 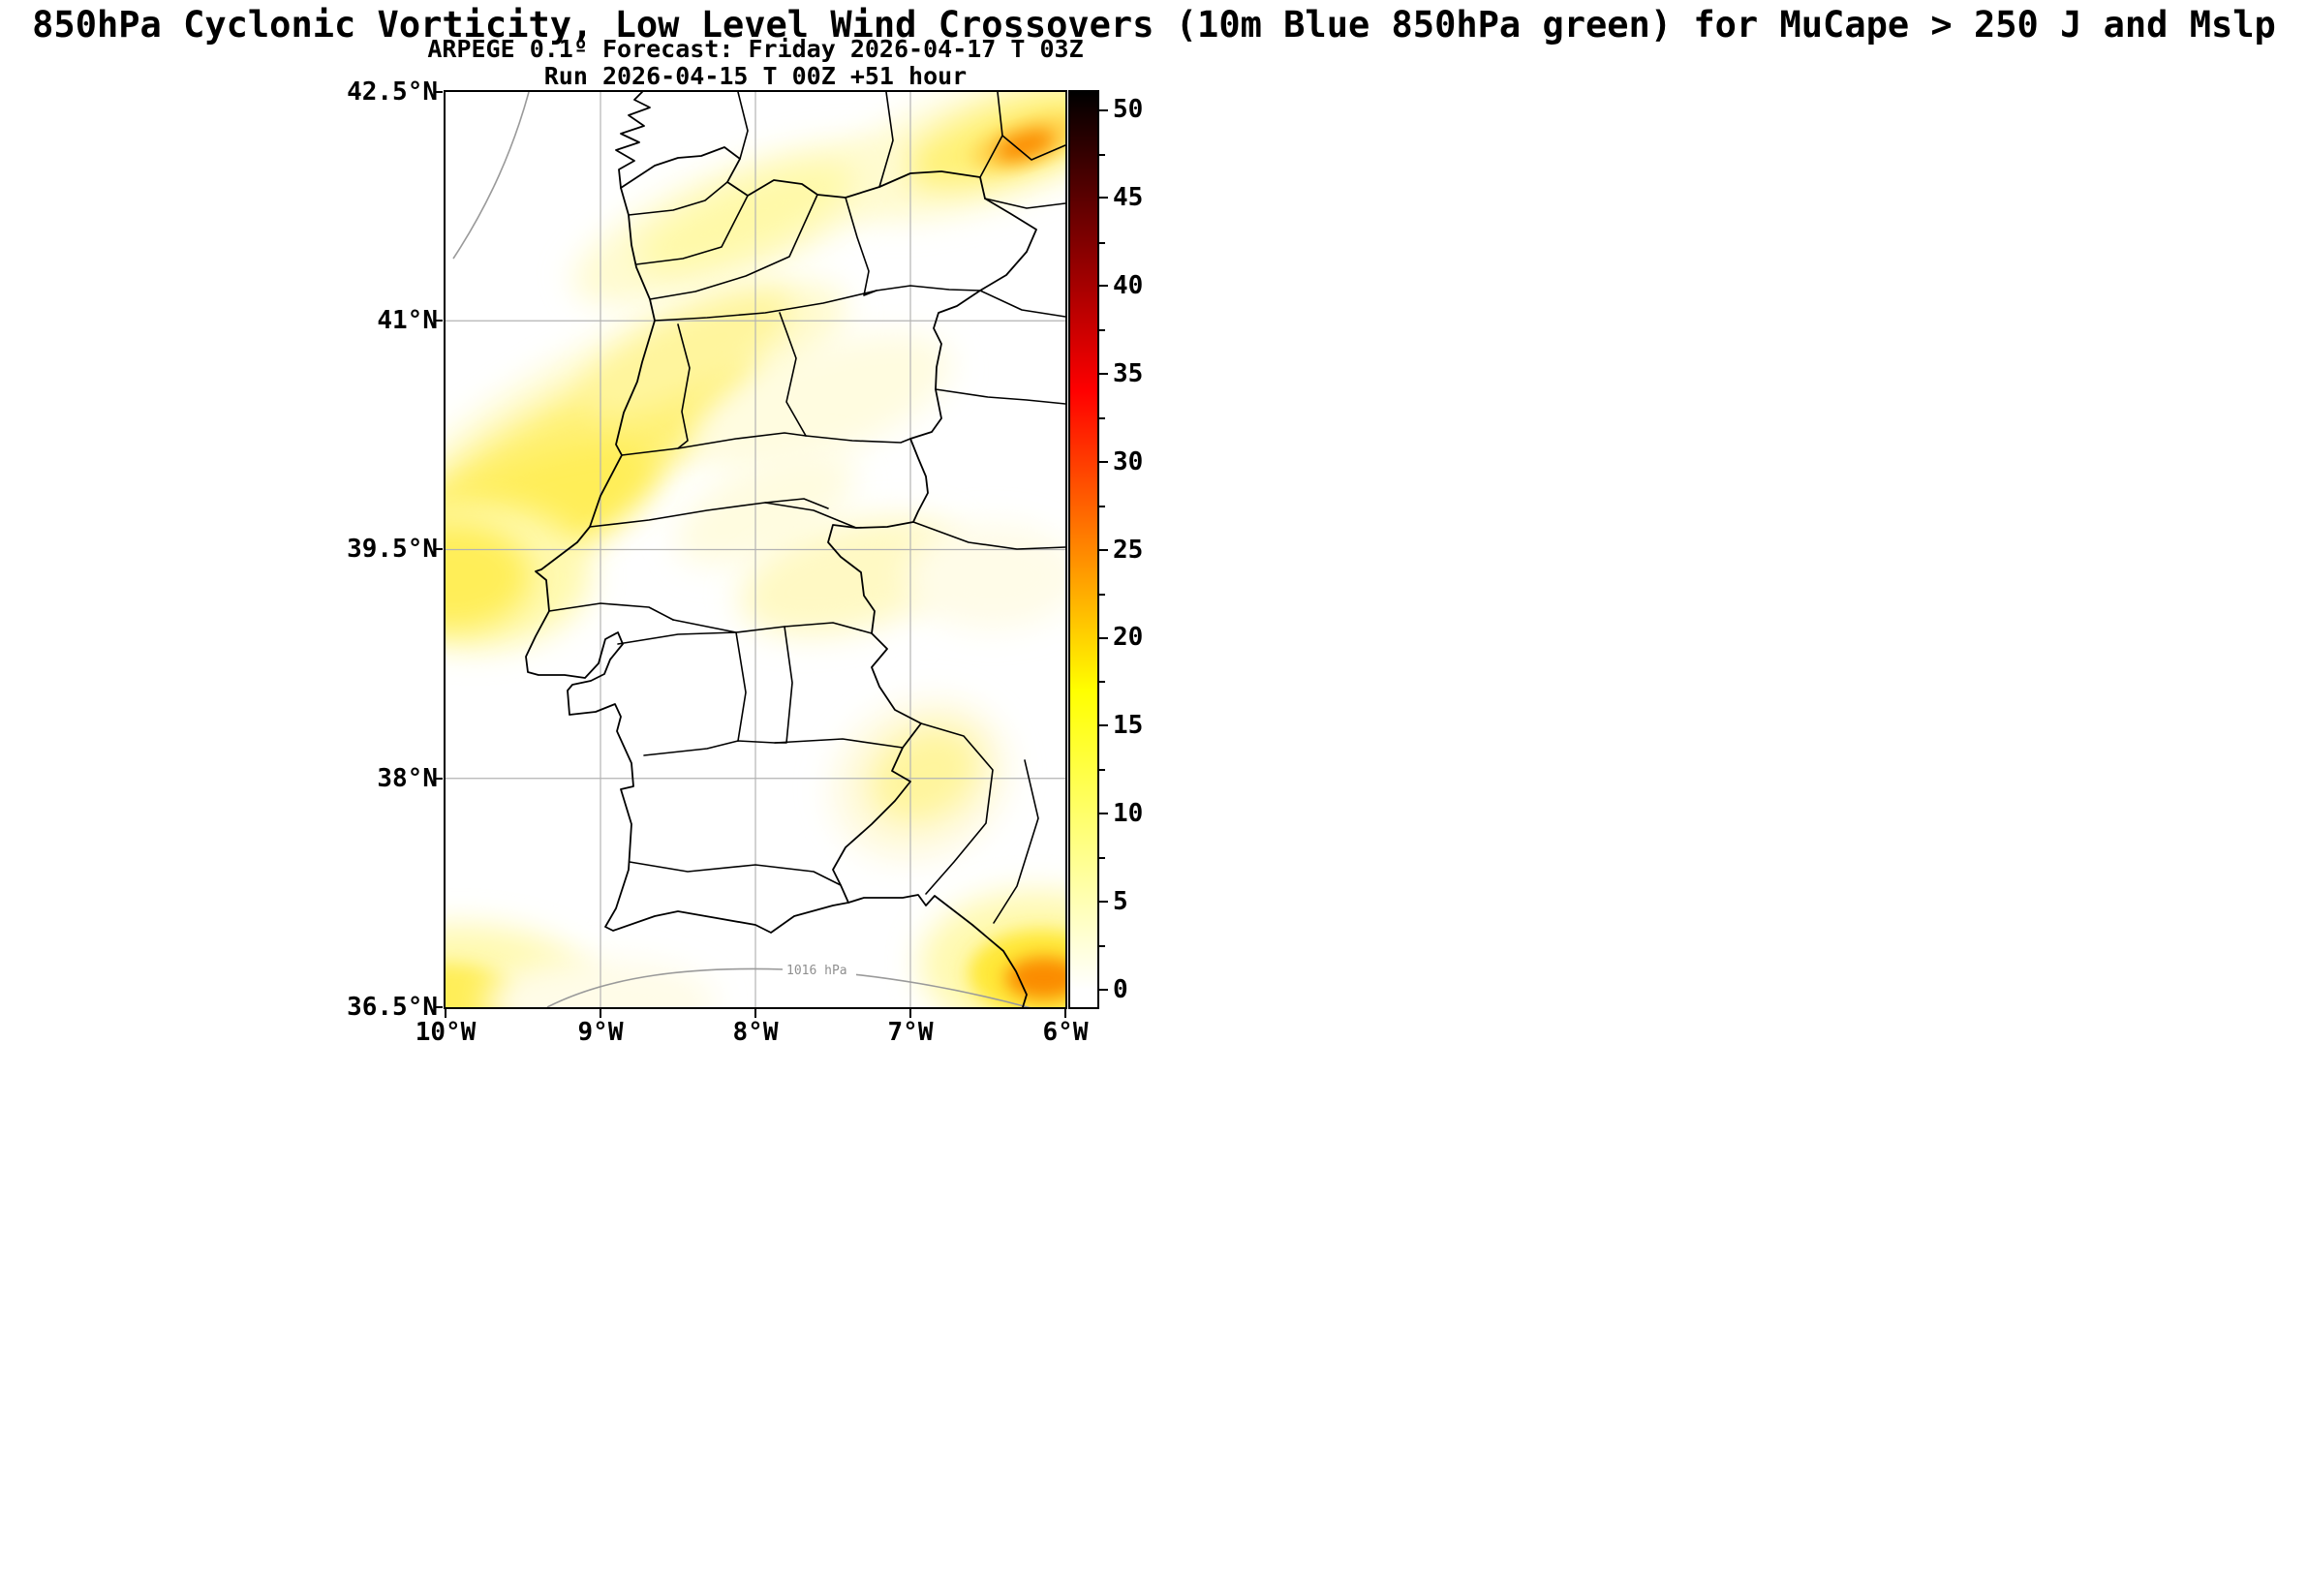 I want to click on isobar-label-1016: 1016 hPa, so click(x=817, y=971).